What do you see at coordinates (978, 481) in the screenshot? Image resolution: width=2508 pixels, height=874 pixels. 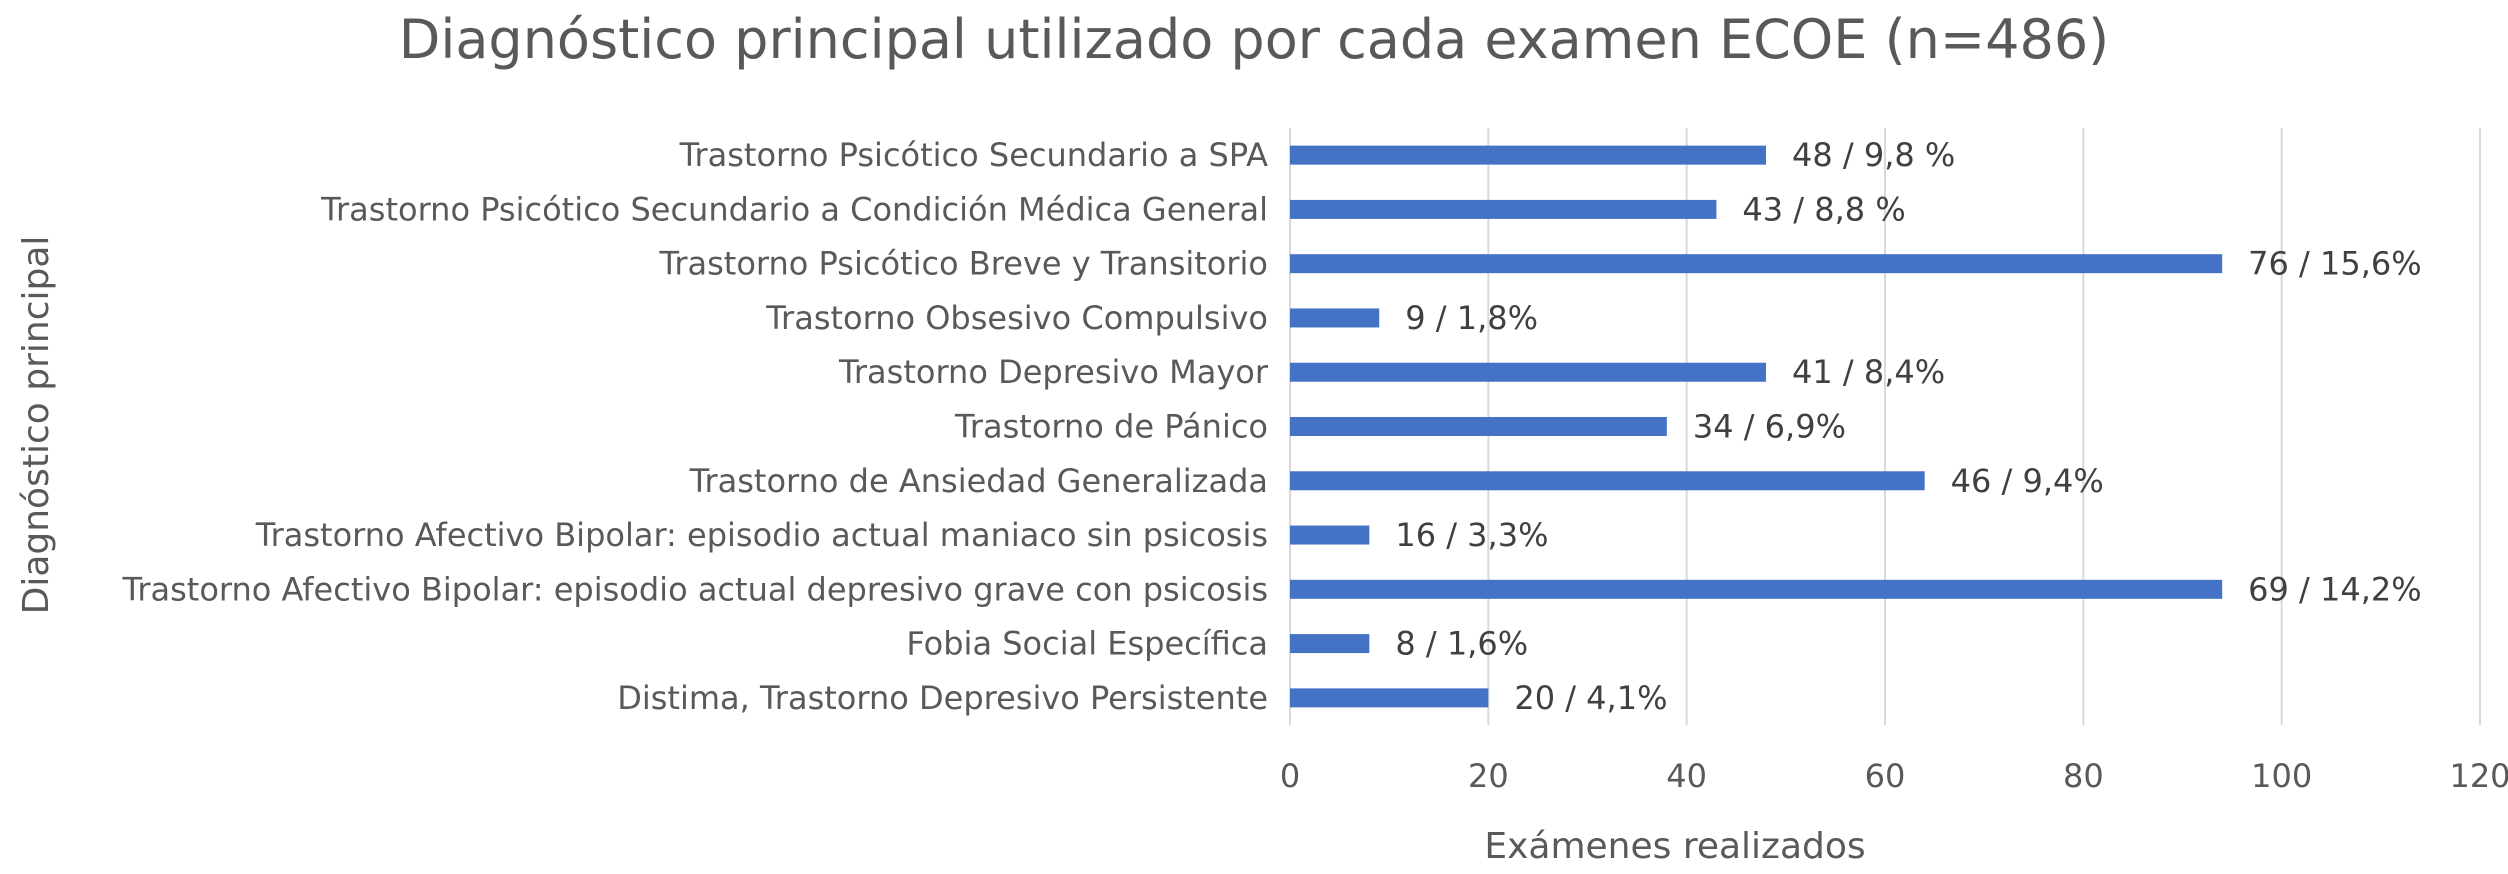 I see `category-label: Trastorno de Ansiedad Generalizada` at bounding box center [978, 481].